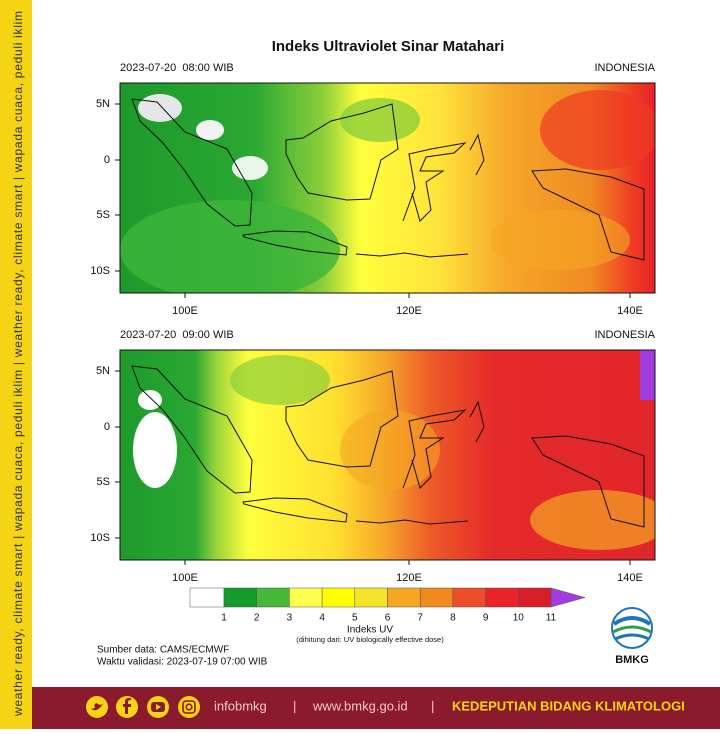 The image size is (720, 734). Describe the element at coordinates (519, 618) in the screenshot. I see `colorbar-label: 10` at that location.